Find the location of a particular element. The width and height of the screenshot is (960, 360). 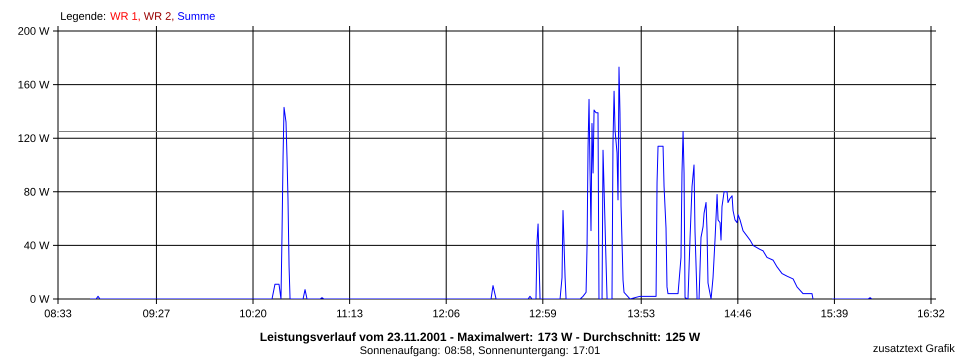

x-tick-label: 12:59 is located at coordinates (543, 314).